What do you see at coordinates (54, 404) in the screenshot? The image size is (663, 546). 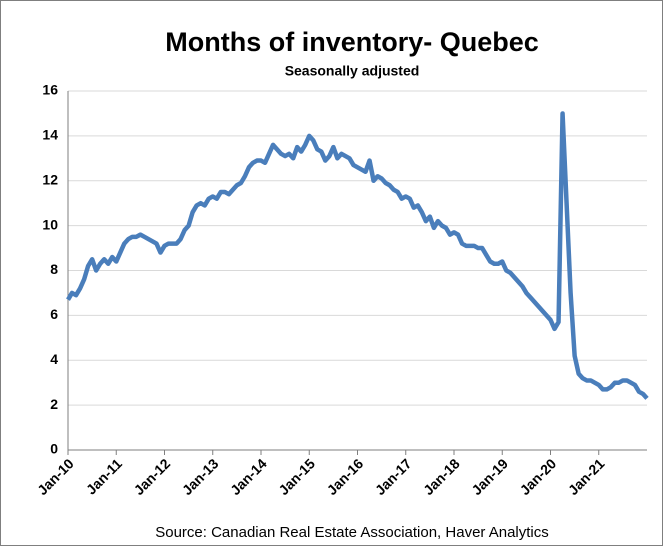 I see `y-tick-label: 2` at bounding box center [54, 404].